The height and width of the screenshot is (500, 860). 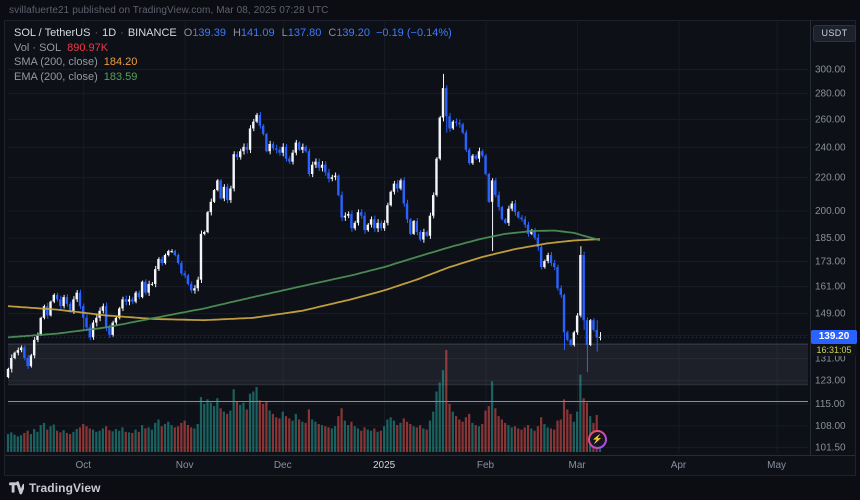 I want to click on svg-text: 300.00, so click(x=830, y=70).